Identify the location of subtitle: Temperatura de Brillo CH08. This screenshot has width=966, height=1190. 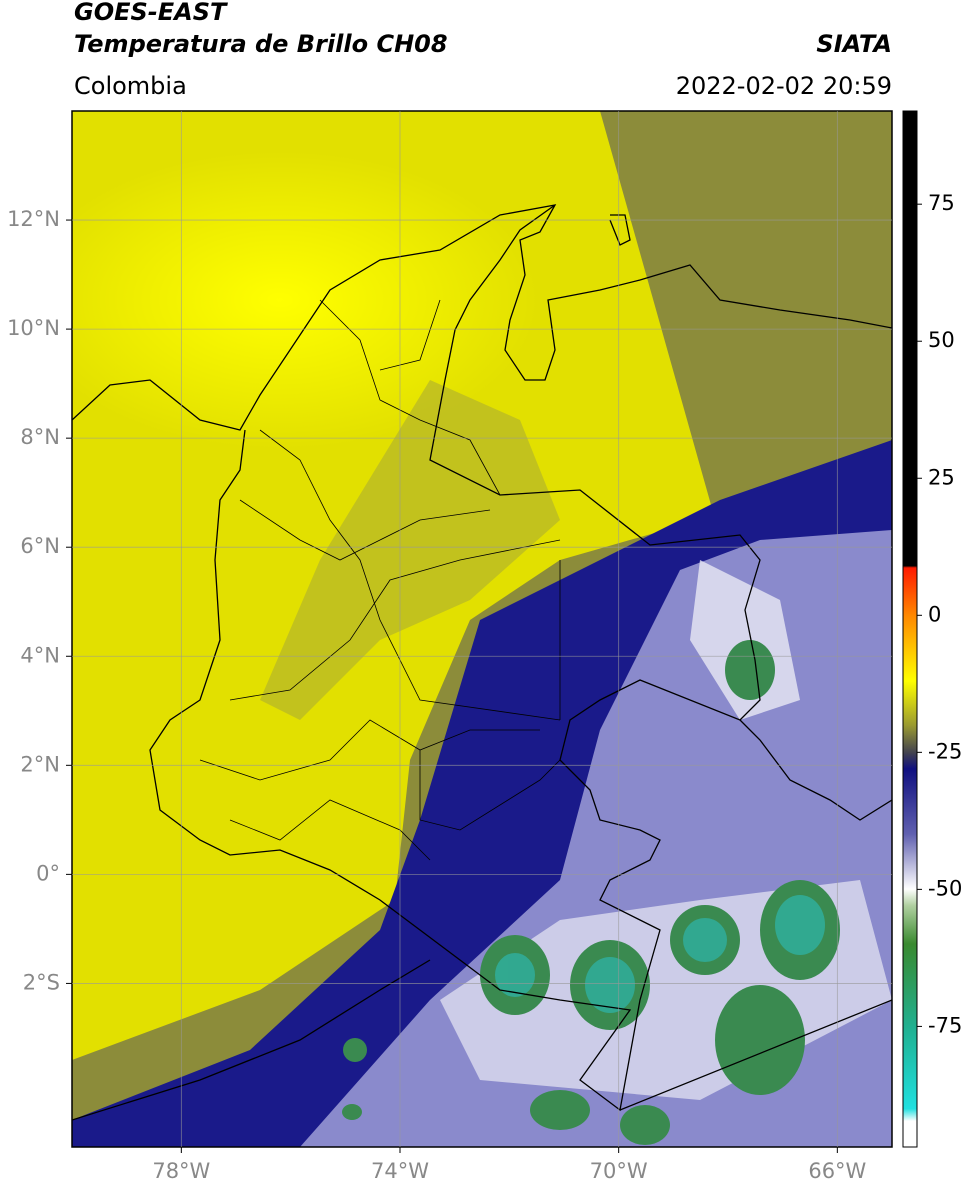
(261, 44).